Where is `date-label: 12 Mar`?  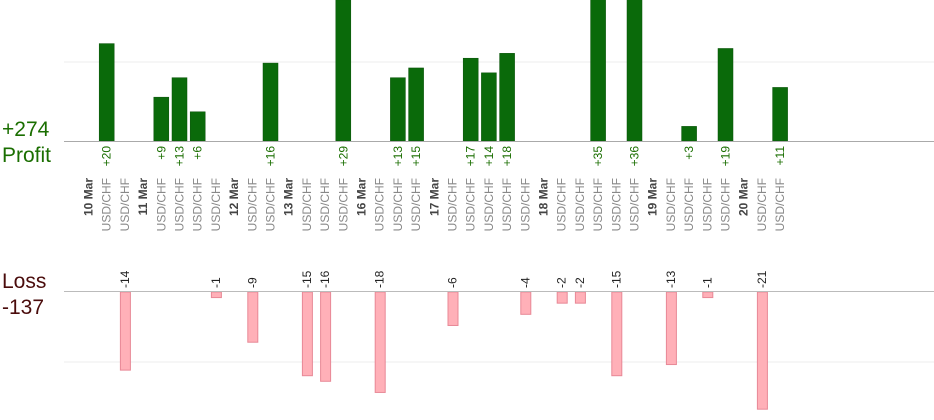
date-label: 12 Mar is located at coordinates (234, 197).